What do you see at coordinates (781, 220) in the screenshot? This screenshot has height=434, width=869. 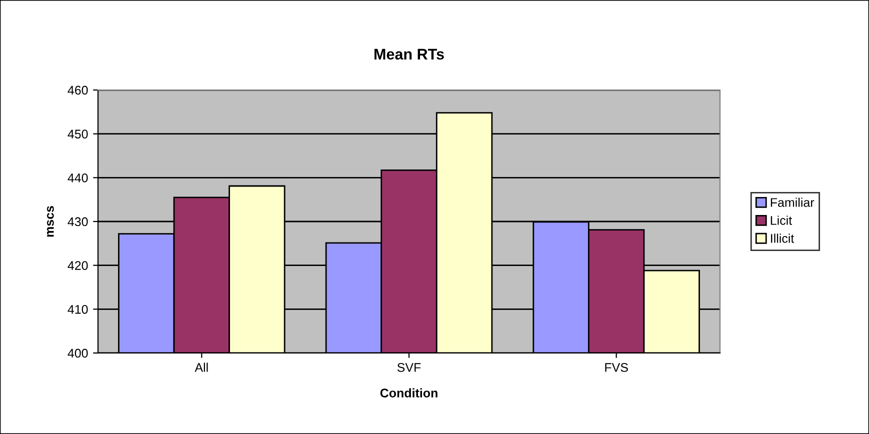 I see `legend-label: Licit` at bounding box center [781, 220].